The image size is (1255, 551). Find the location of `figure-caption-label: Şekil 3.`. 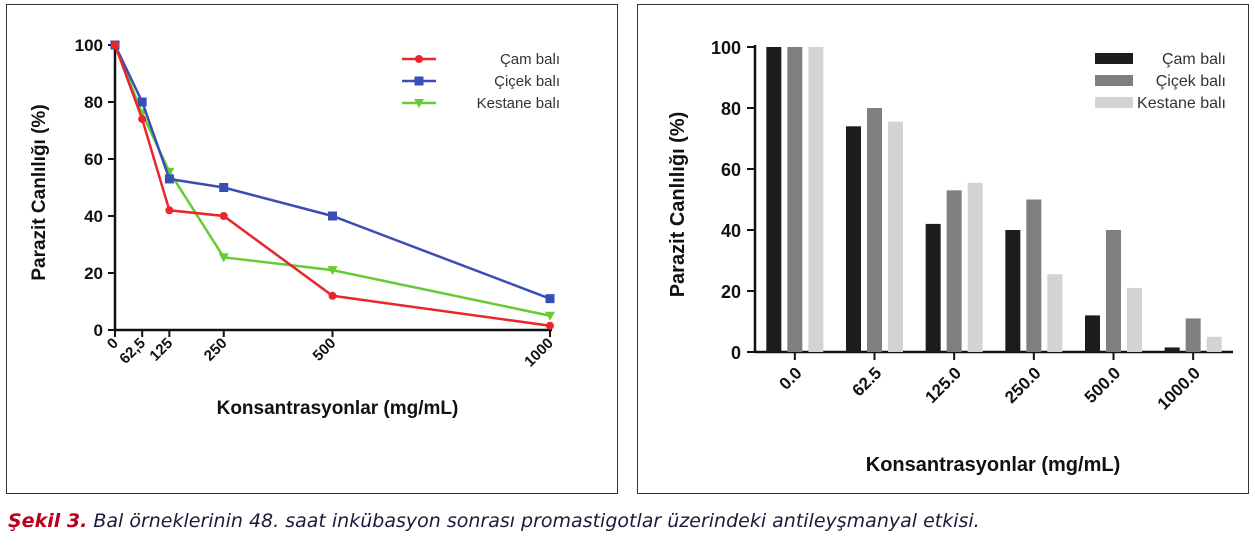

figure-caption-label: Şekil 3. is located at coordinates (48, 521).